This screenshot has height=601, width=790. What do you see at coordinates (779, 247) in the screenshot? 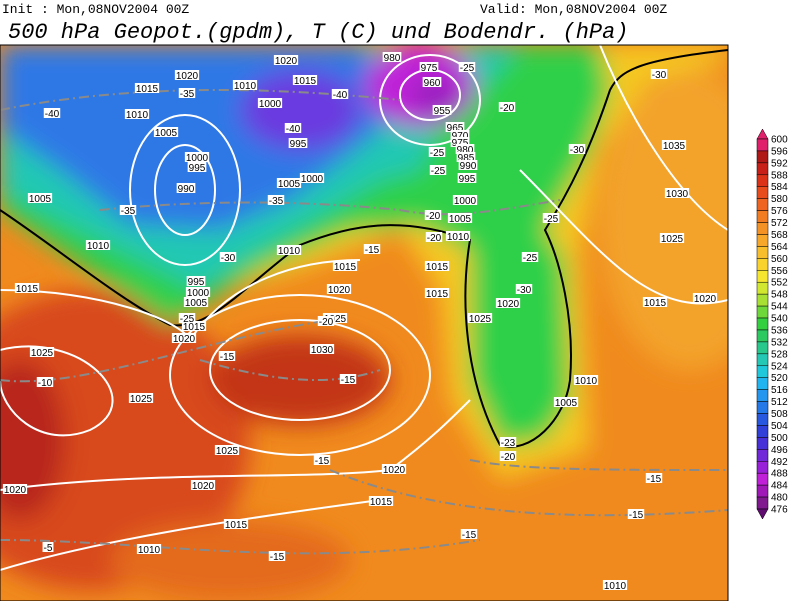
I see `colorbar-label: 564` at bounding box center [779, 247].